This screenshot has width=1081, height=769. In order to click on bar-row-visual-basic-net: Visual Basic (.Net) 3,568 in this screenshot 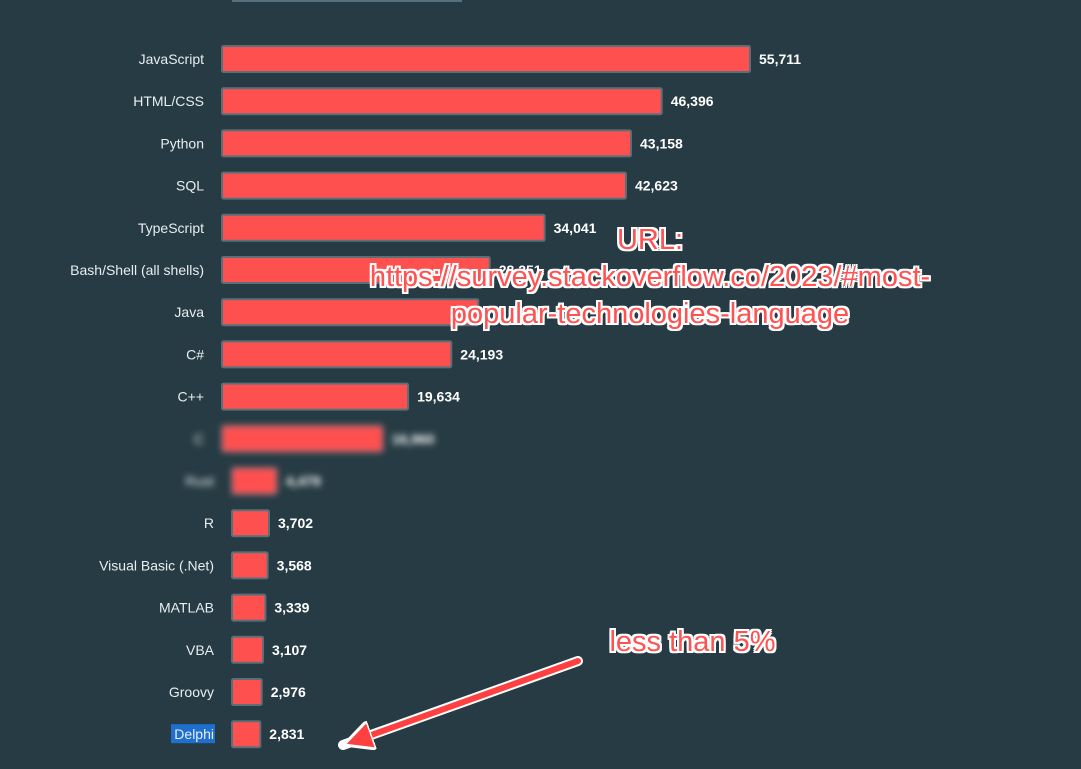, I will do `click(205, 565)`.